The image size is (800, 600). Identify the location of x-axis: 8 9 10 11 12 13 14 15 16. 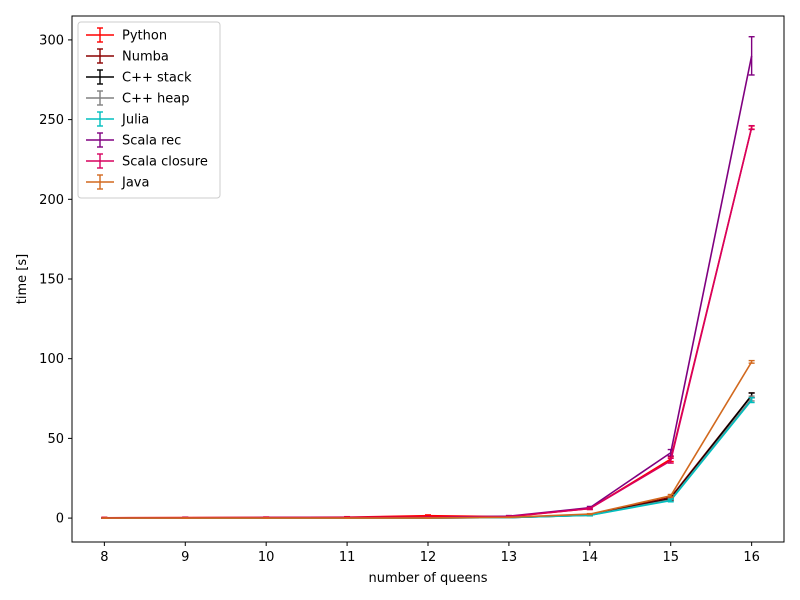
(430, 553).